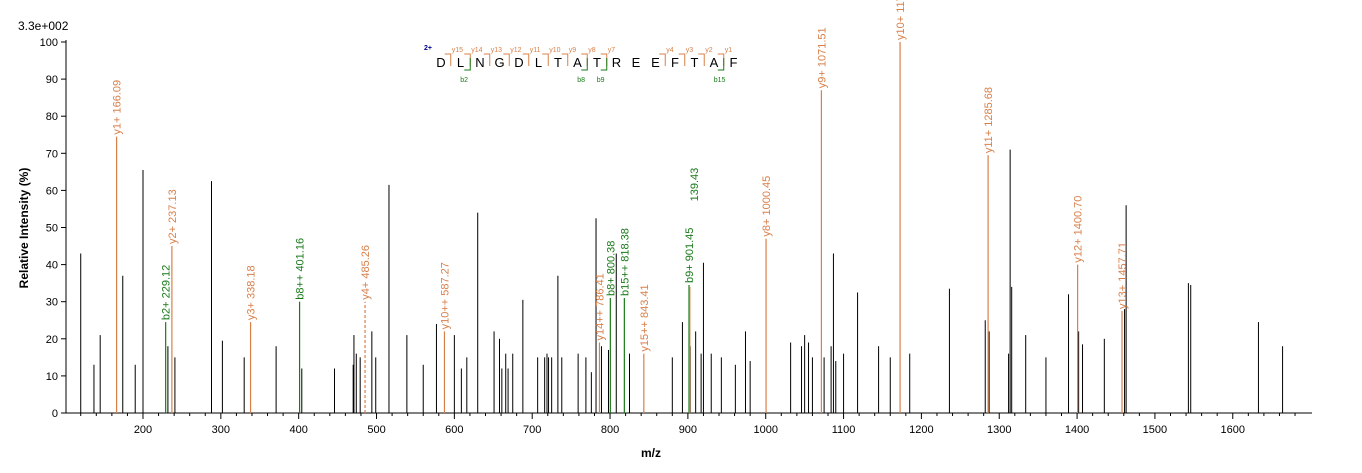  I want to click on y-tick-label: 90, so click(52, 80).